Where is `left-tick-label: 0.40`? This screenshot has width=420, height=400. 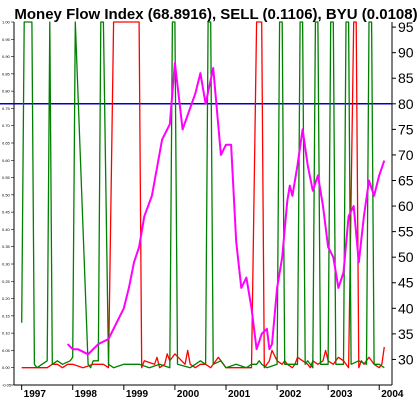
left-tick-label: 0.40 is located at coordinates (6, 229).